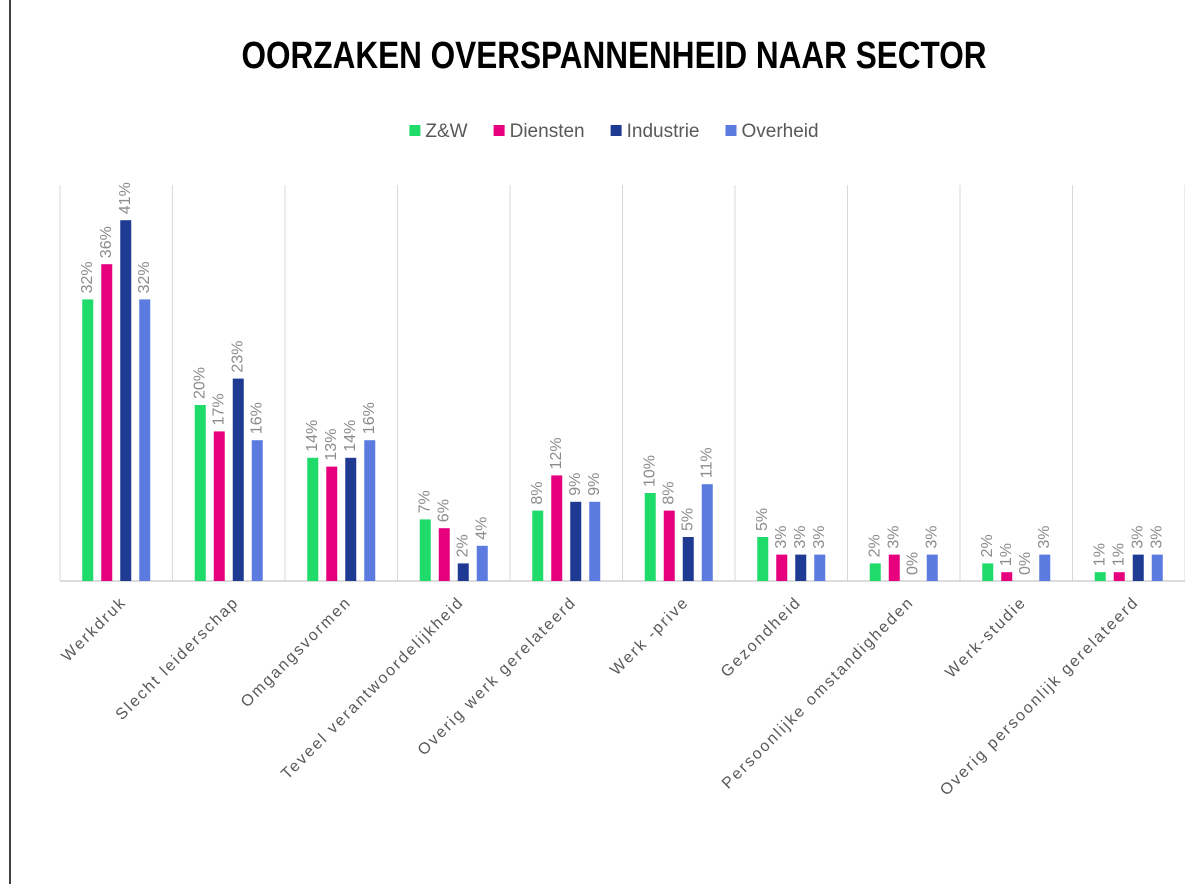 The height and width of the screenshot is (884, 1185). Describe the element at coordinates (218, 409) in the screenshot. I see `value-label: 17%` at that location.